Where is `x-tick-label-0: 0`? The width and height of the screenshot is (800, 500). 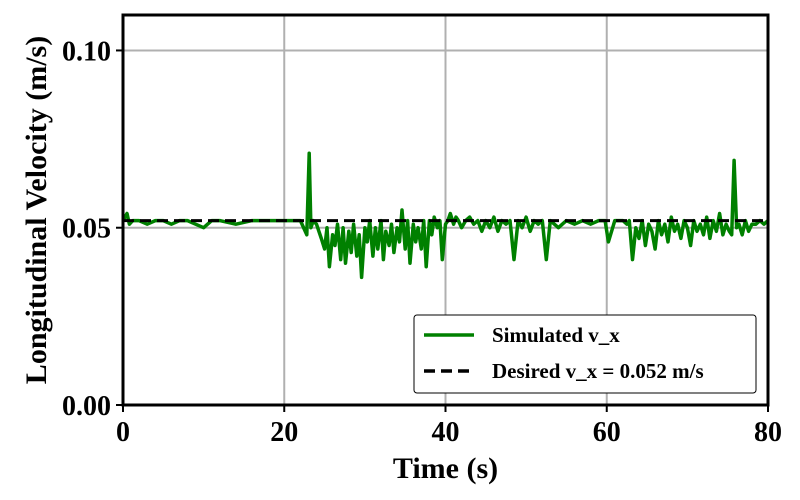 x-tick-label-0: 0 is located at coordinates (123, 432).